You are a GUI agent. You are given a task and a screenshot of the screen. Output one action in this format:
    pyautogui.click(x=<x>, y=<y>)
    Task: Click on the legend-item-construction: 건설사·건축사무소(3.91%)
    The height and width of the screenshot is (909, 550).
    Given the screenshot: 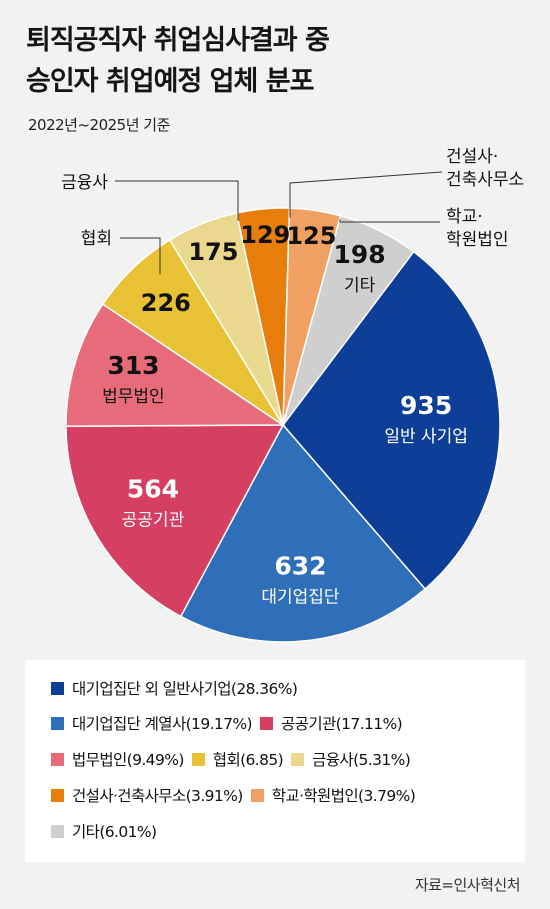 What is the action you would take?
    pyautogui.click(x=147, y=795)
    